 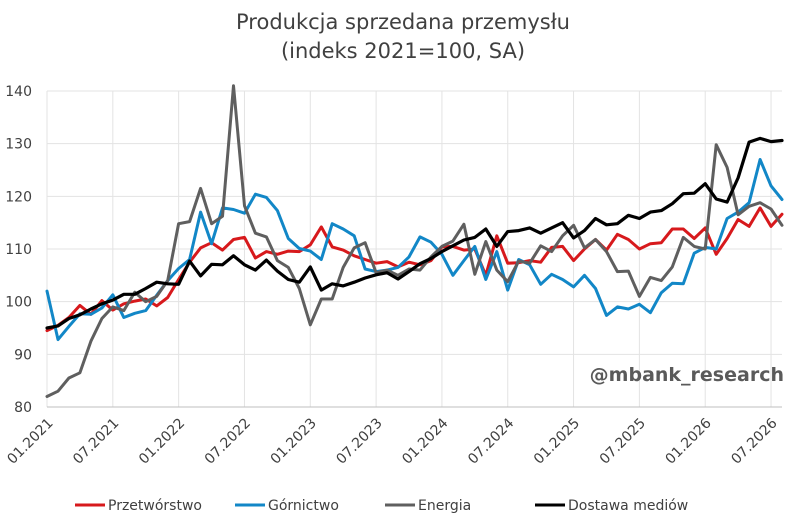 What do you see at coordinates (689, 441) in the screenshot?
I see `x-tick-label: 01.2026` at bounding box center [689, 441].